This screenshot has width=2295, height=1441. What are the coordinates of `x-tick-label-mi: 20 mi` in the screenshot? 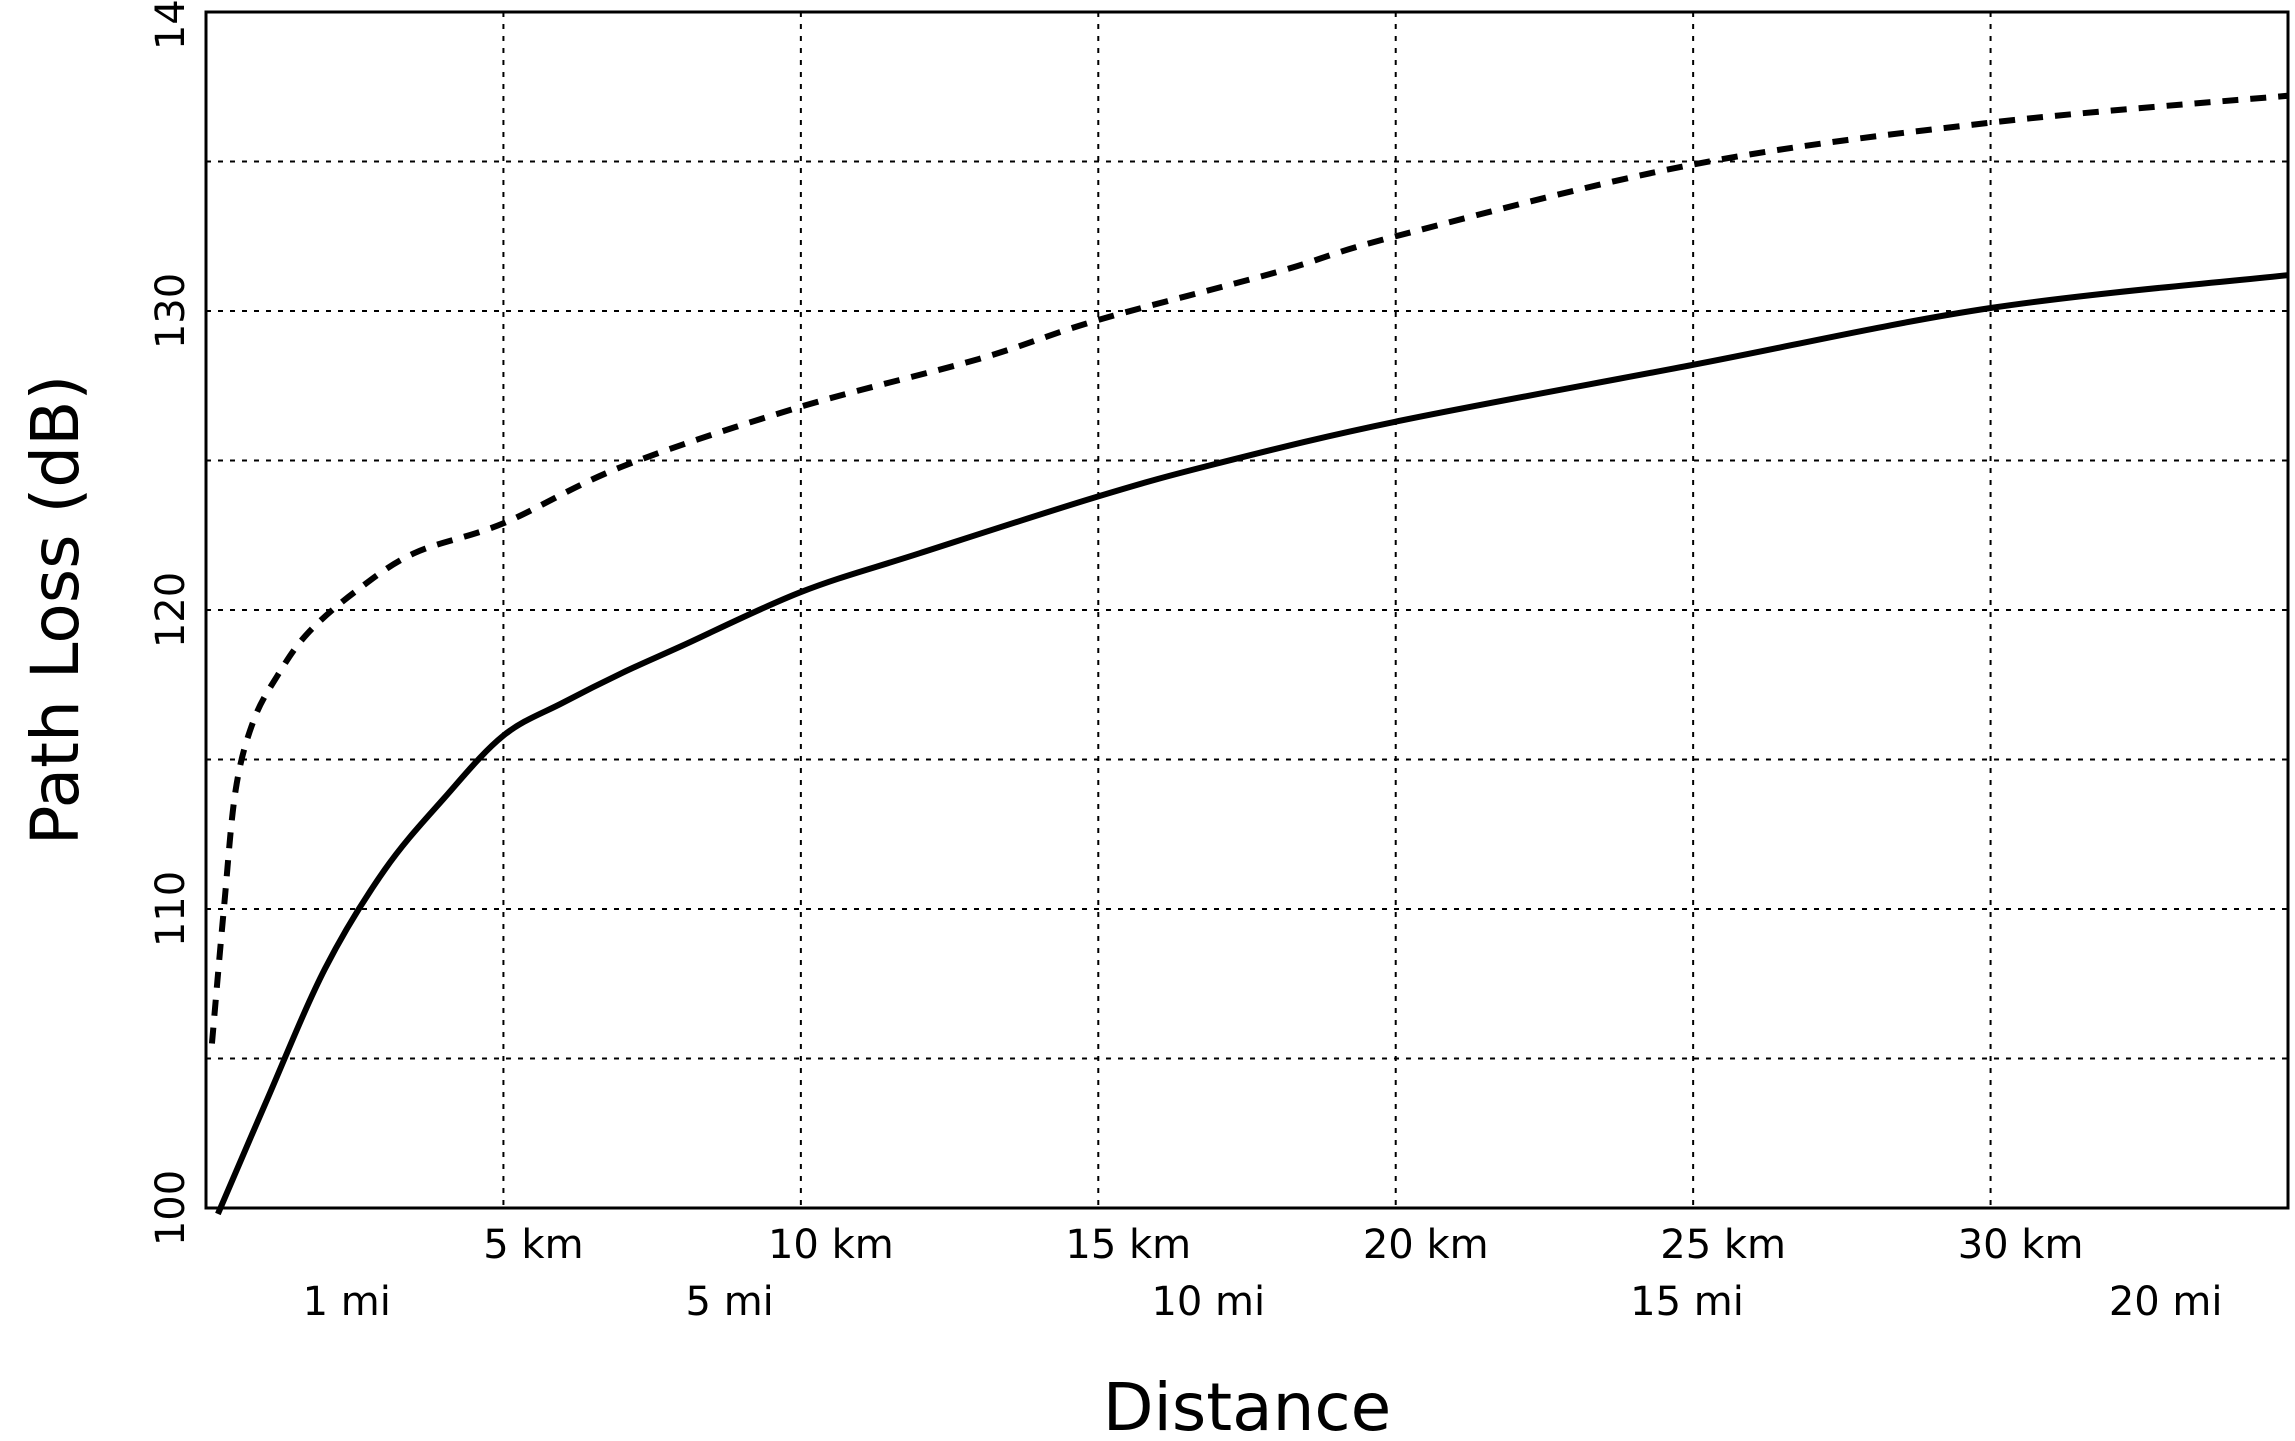 It's located at (2166, 1302).